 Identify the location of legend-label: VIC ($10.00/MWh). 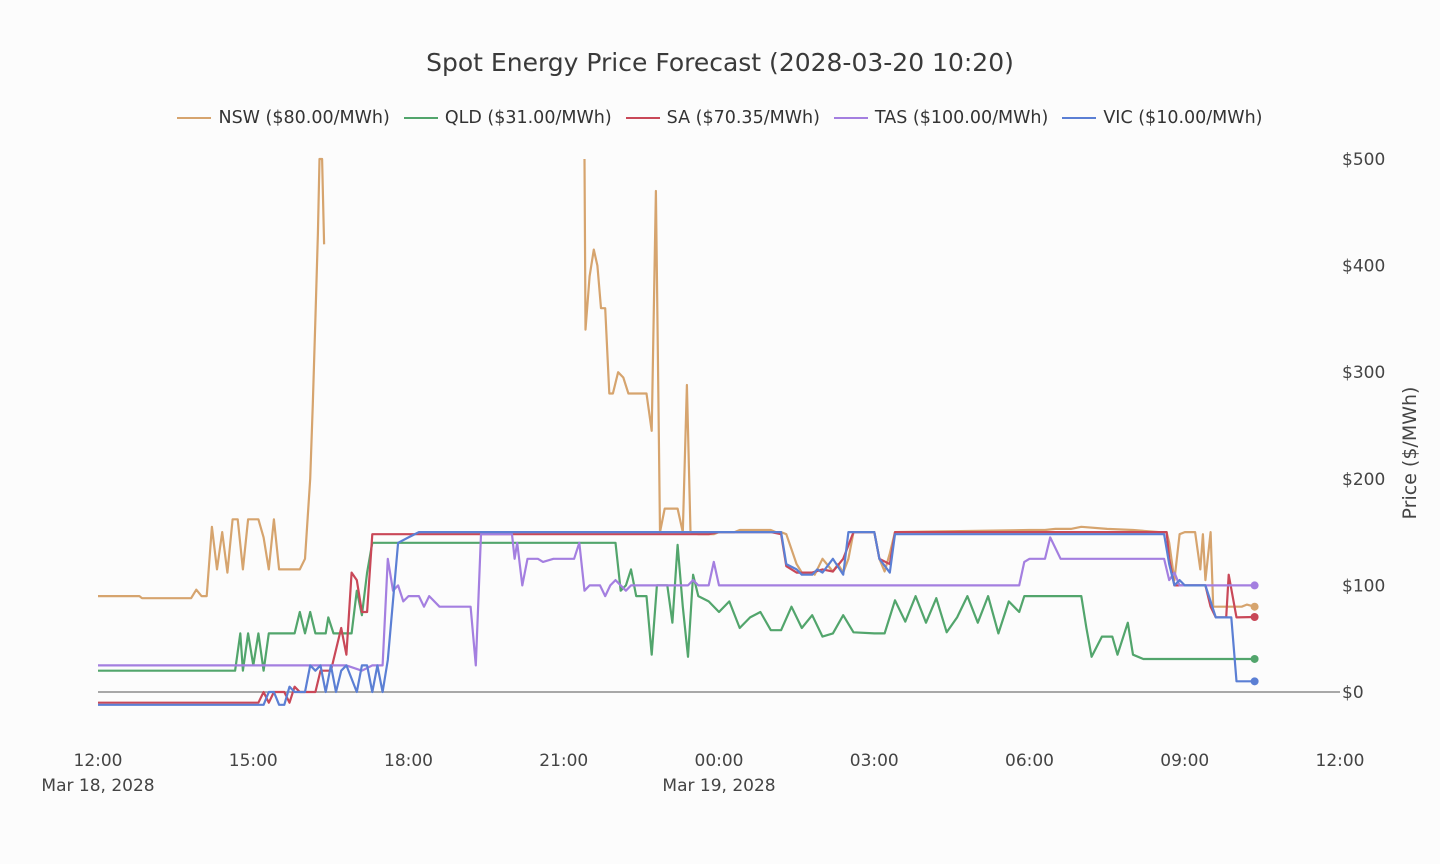
(1183, 118).